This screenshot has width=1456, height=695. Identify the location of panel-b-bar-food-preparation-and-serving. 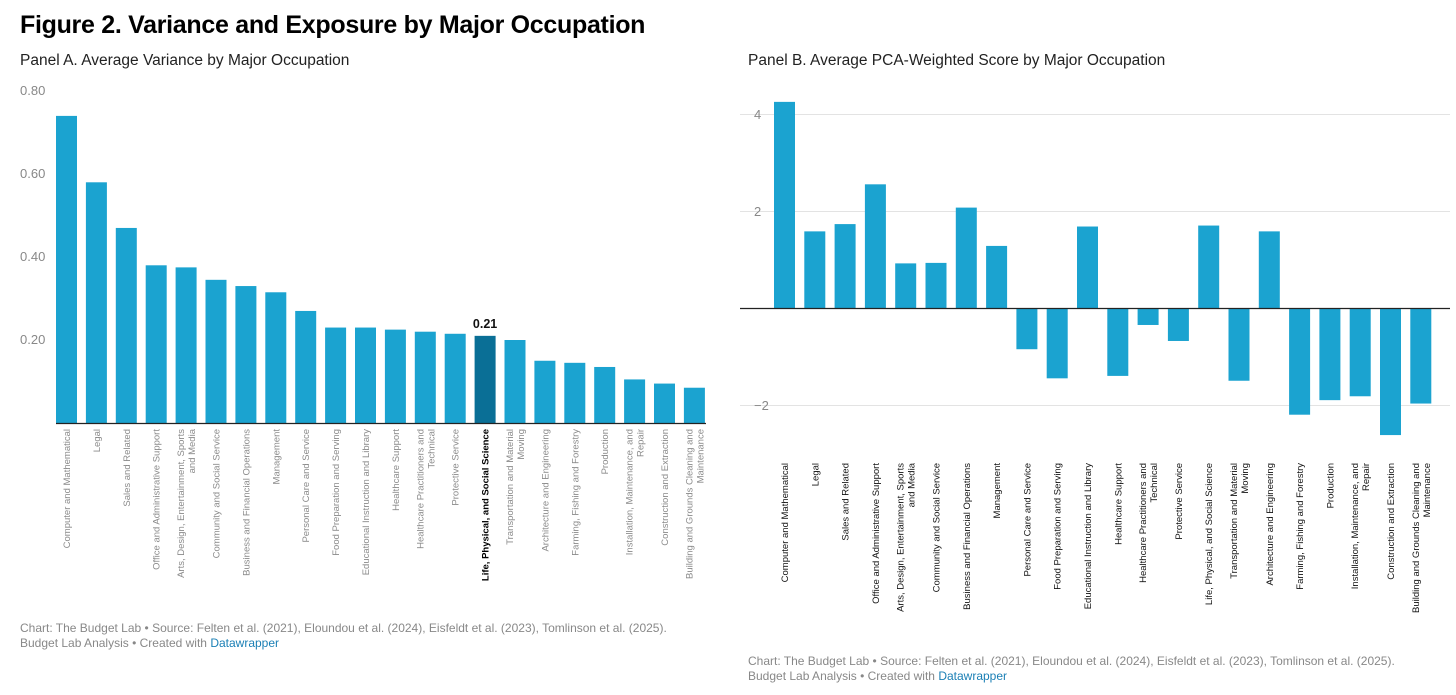
(1057, 343).